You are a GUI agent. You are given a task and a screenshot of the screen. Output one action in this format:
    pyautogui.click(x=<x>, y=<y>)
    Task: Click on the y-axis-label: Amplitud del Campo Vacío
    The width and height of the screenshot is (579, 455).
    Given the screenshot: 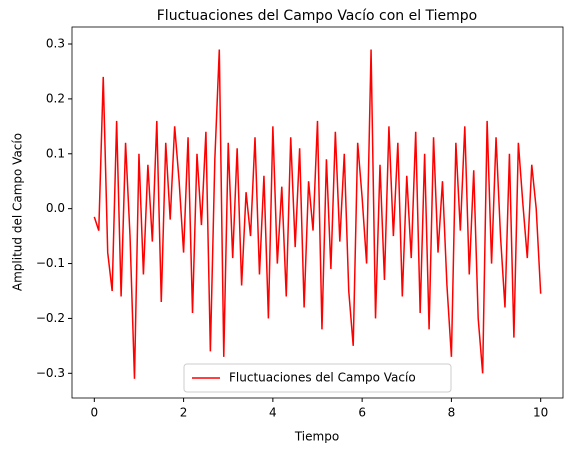 What is the action you would take?
    pyautogui.click(x=18, y=212)
    